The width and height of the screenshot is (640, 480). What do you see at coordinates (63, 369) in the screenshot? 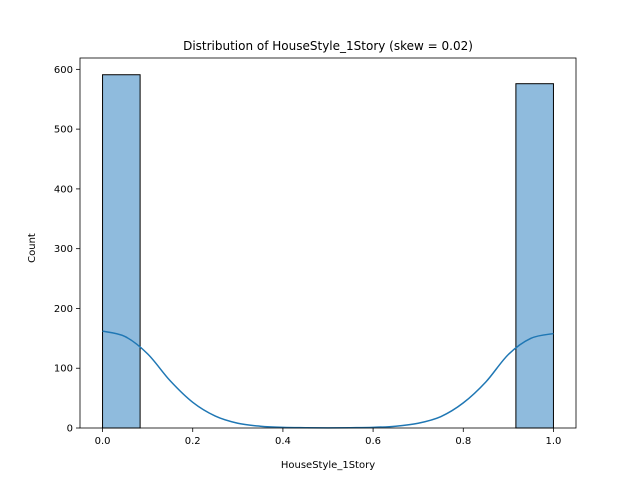
I see `y-tick-label: 100` at bounding box center [63, 369].